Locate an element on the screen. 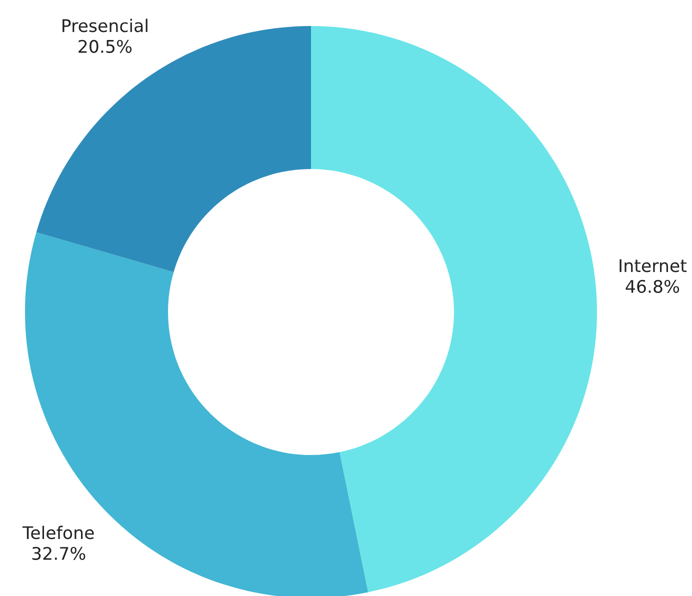  slice-label: Telefone is located at coordinates (58, 533).